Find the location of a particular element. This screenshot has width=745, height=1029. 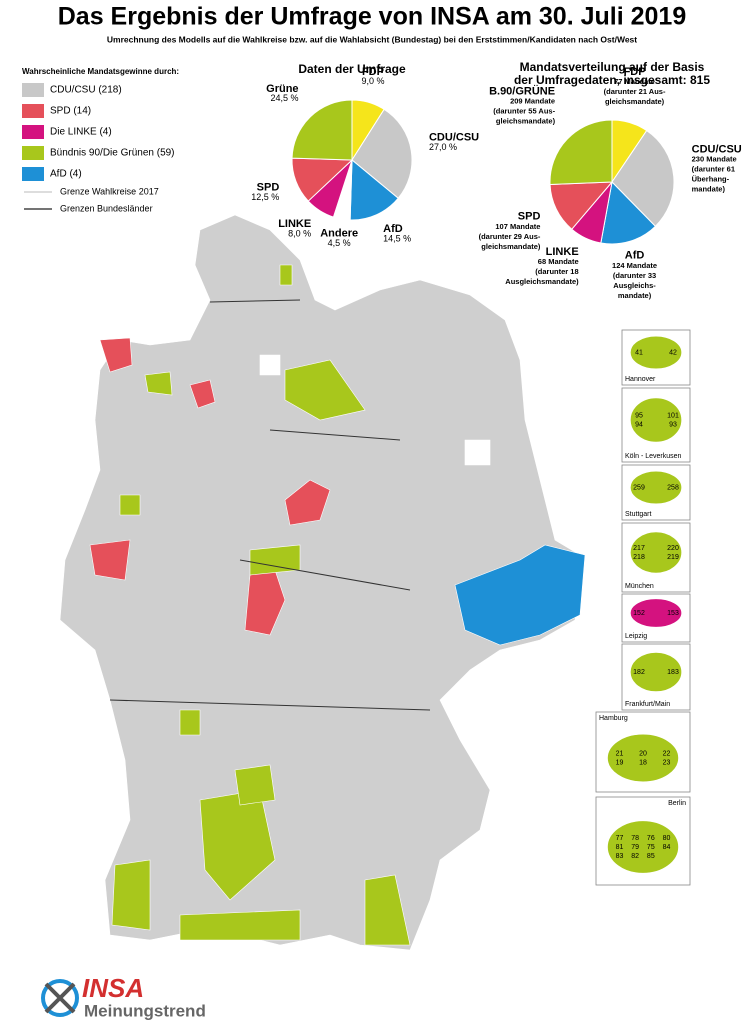

pie-label: AfD is located at coordinates (635, 256).